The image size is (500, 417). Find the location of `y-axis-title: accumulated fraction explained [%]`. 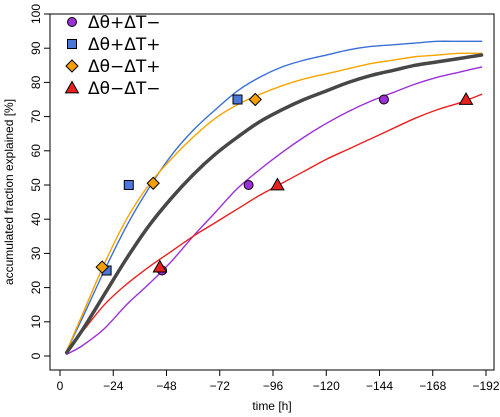

y-axis-title: accumulated fraction explained [%] is located at coordinates (9, 192).